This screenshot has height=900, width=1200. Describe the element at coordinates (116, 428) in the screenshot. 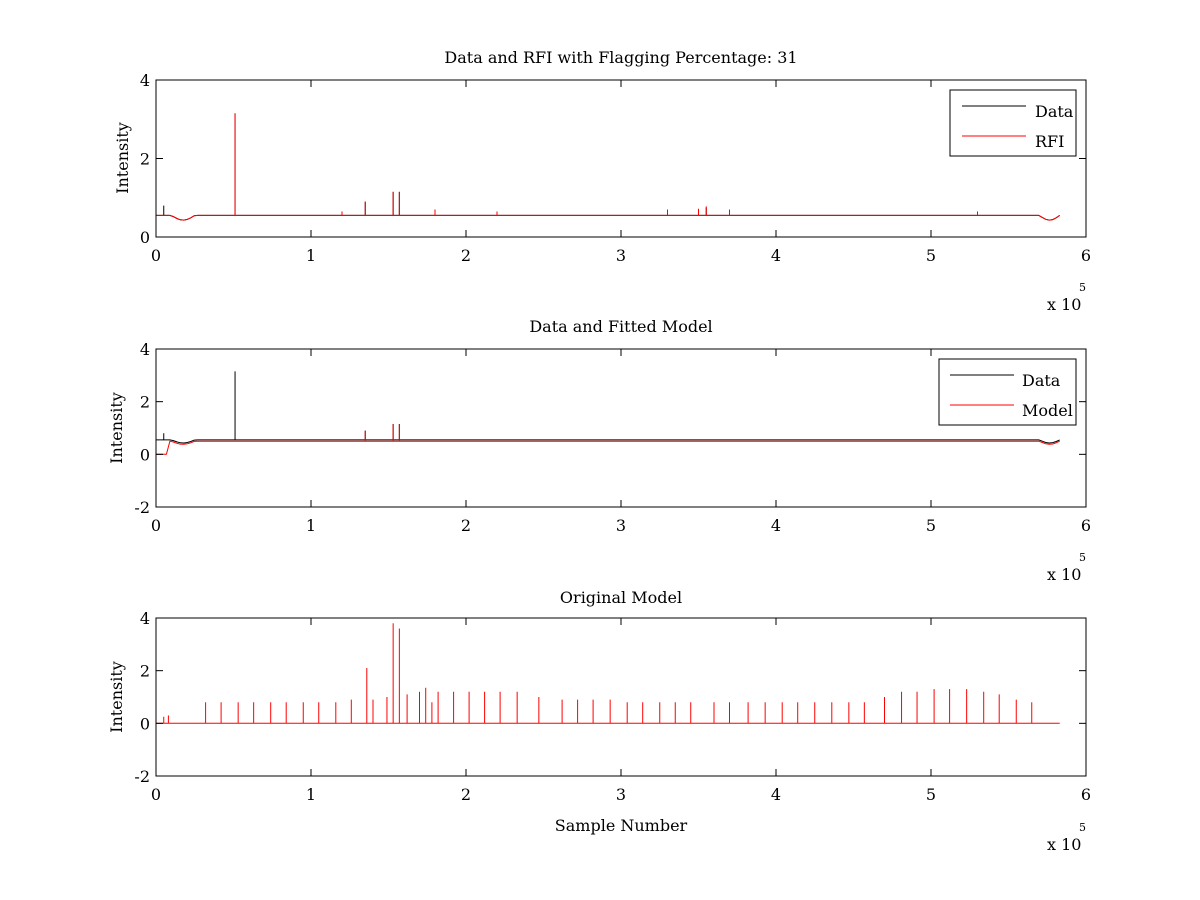

I see `panel-2-ylabel: Intensity` at that location.